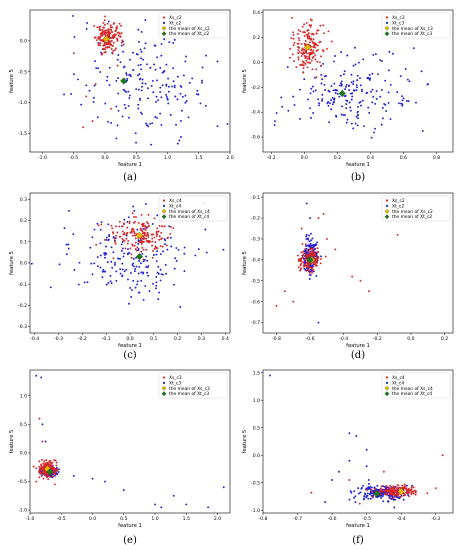  What do you see at coordinates (358, 540) in the screenshot?
I see `panel-caption: (f)` at bounding box center [358, 540].